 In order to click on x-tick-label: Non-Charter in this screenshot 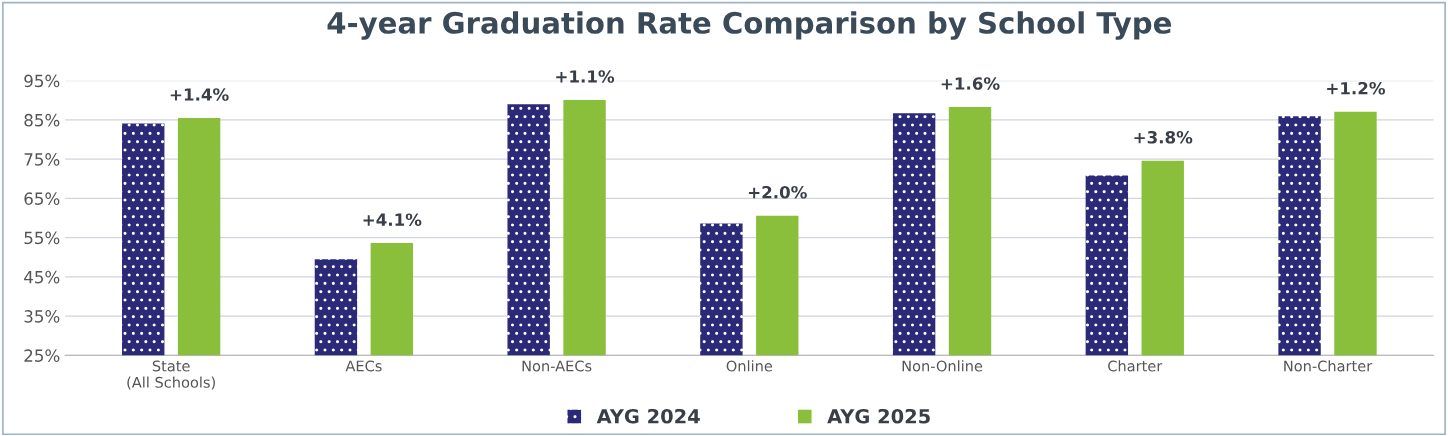, I will do `click(1328, 366)`.